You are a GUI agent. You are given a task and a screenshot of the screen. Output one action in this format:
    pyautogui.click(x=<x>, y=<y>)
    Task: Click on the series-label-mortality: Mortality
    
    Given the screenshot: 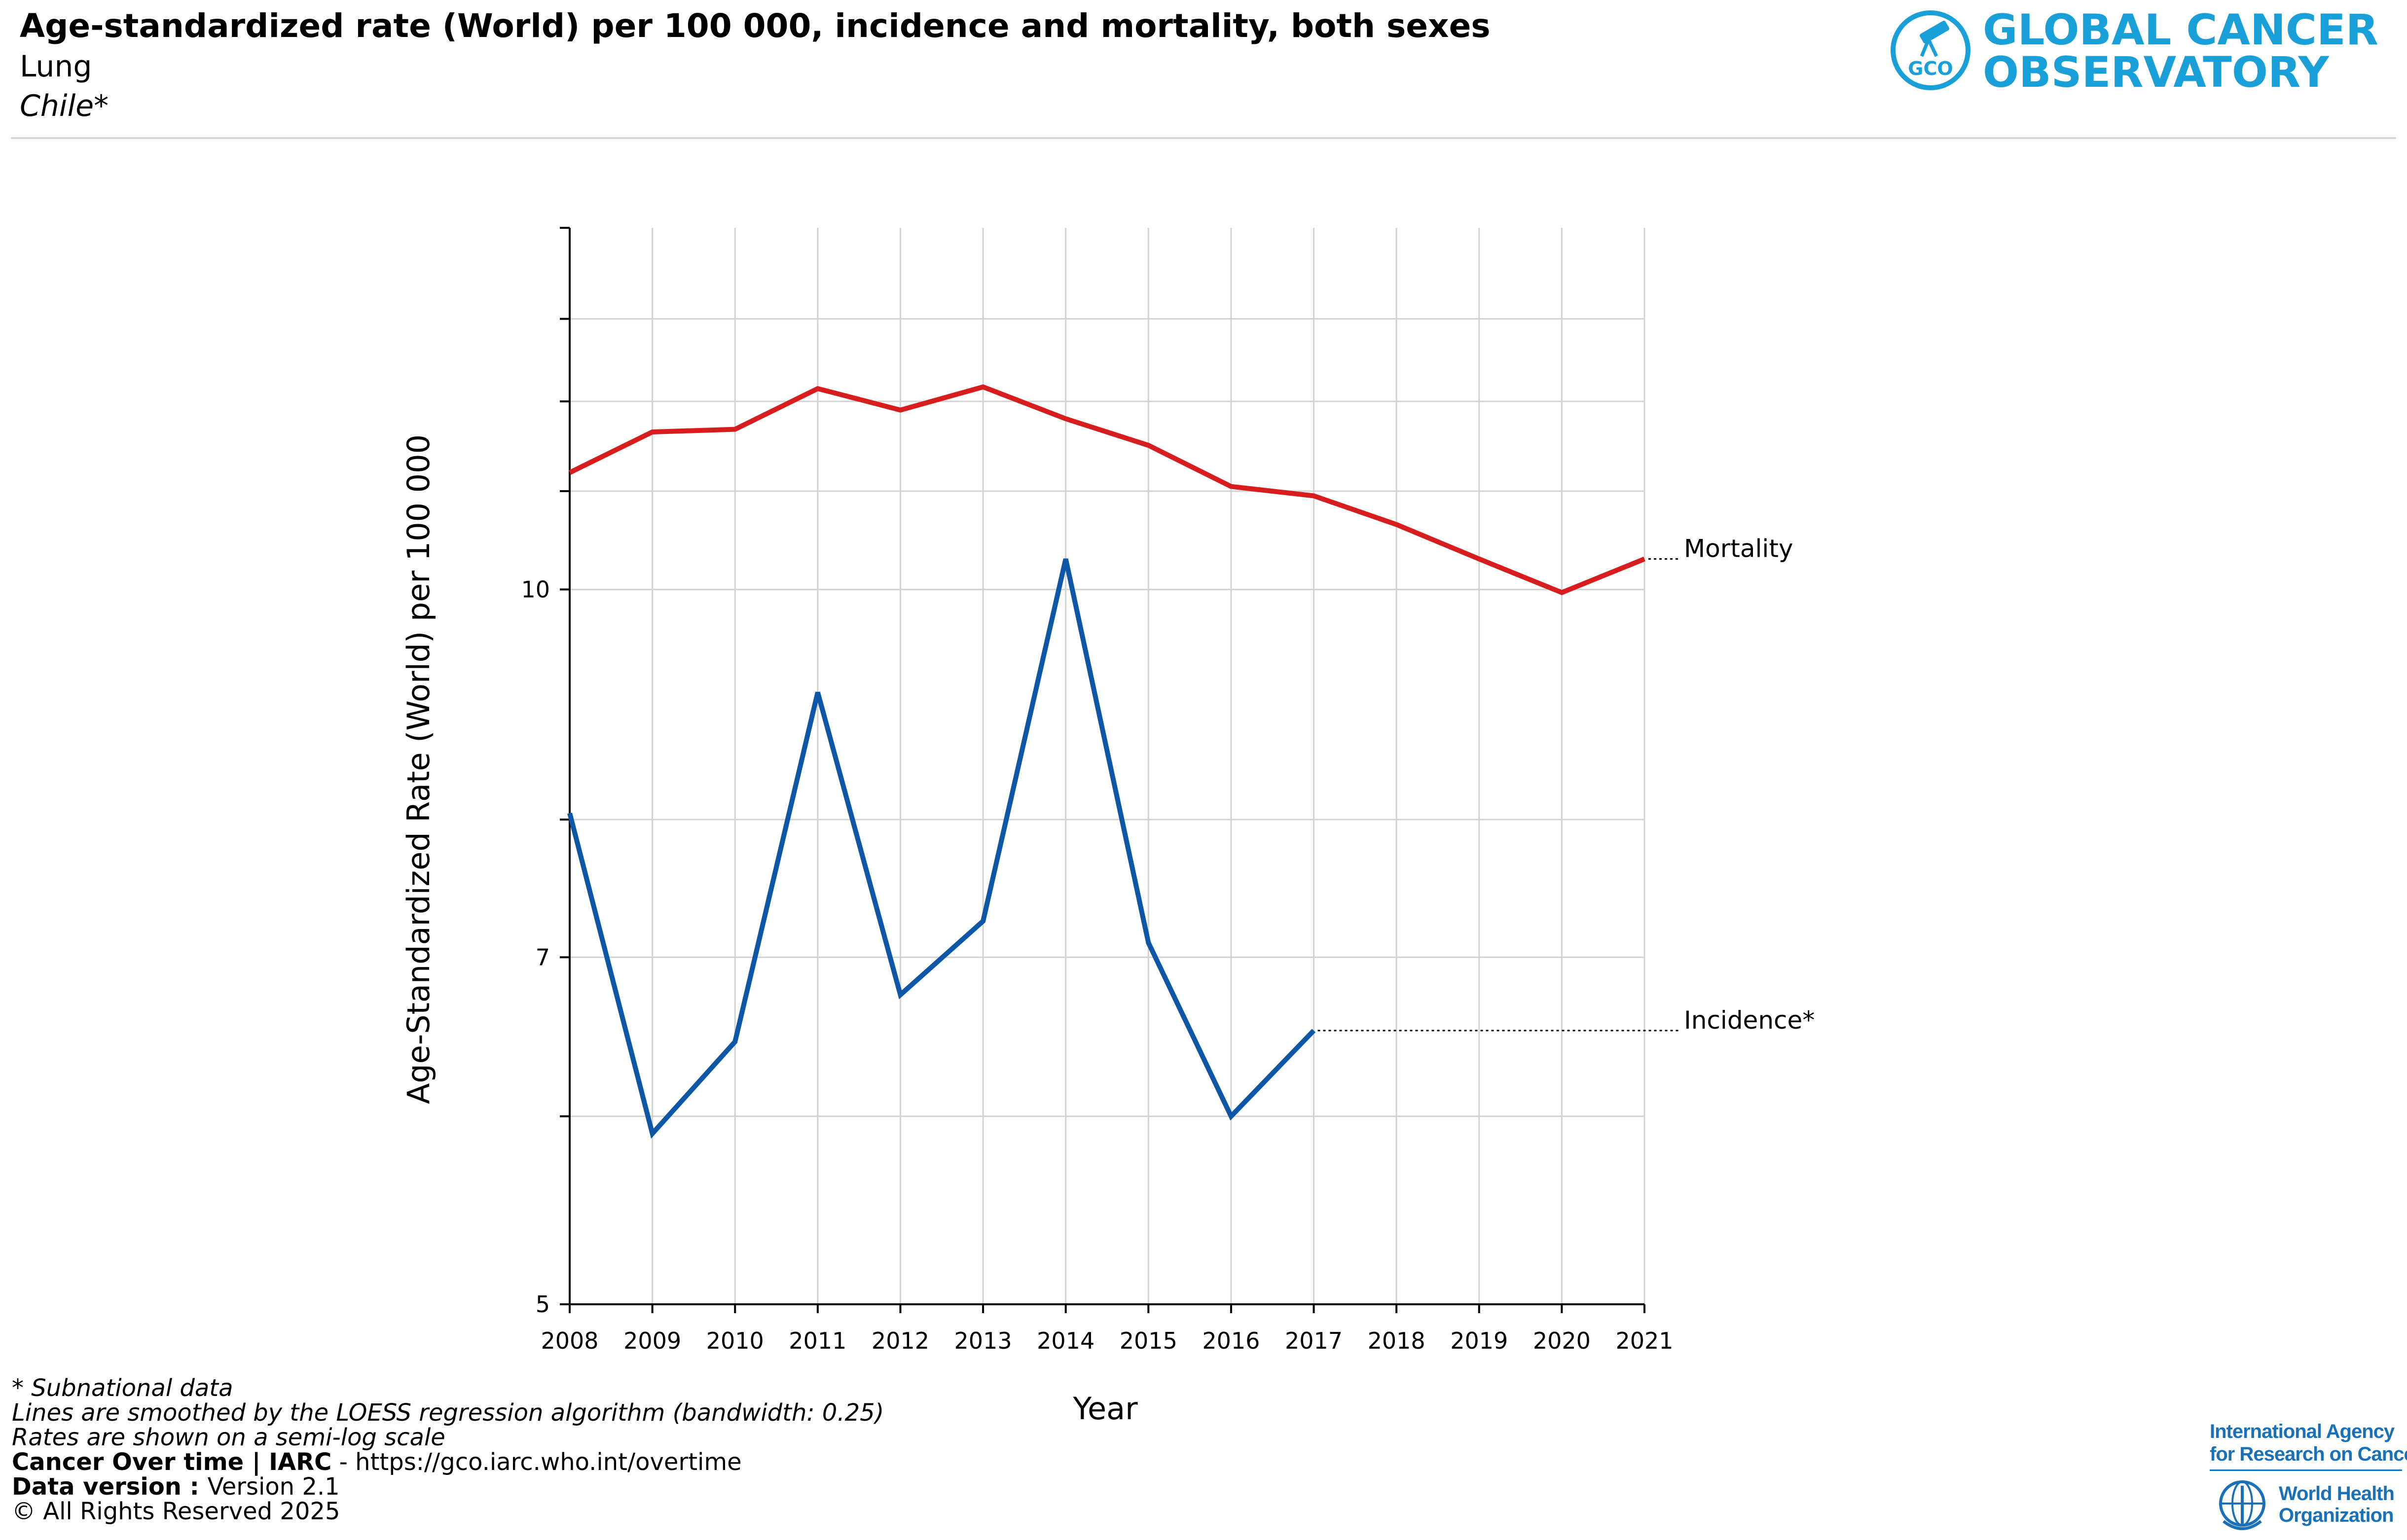 What is the action you would take?
    pyautogui.click(x=1739, y=549)
    